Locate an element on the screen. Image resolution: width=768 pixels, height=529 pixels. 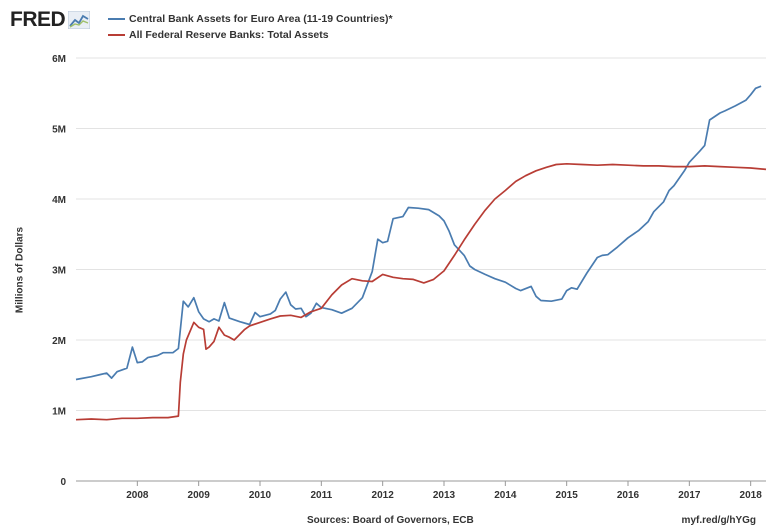
legend-swatch-fed is located at coordinates (116, 35).